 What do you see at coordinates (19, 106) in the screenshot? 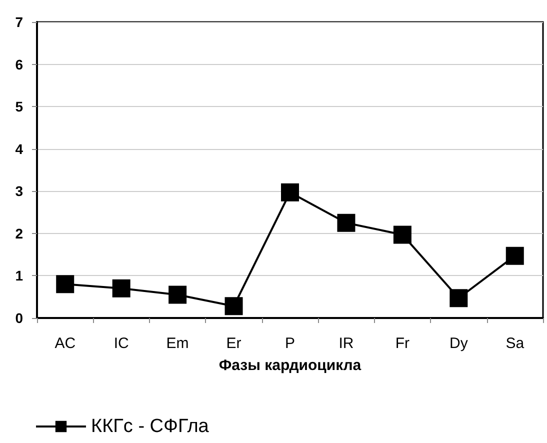
I see `y-tick-label: 5` at bounding box center [19, 106].